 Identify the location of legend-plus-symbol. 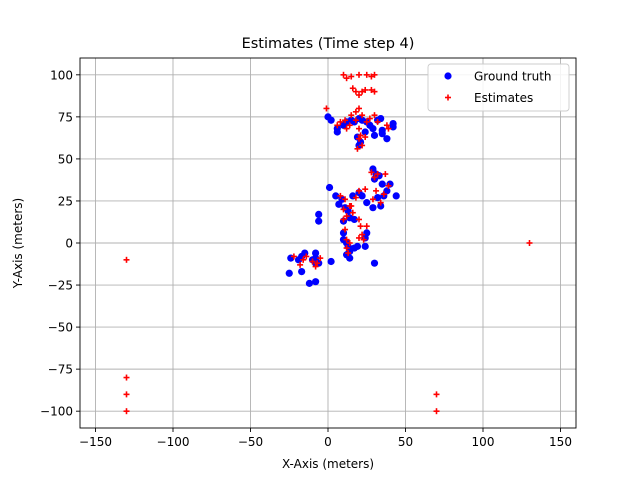
(448, 97).